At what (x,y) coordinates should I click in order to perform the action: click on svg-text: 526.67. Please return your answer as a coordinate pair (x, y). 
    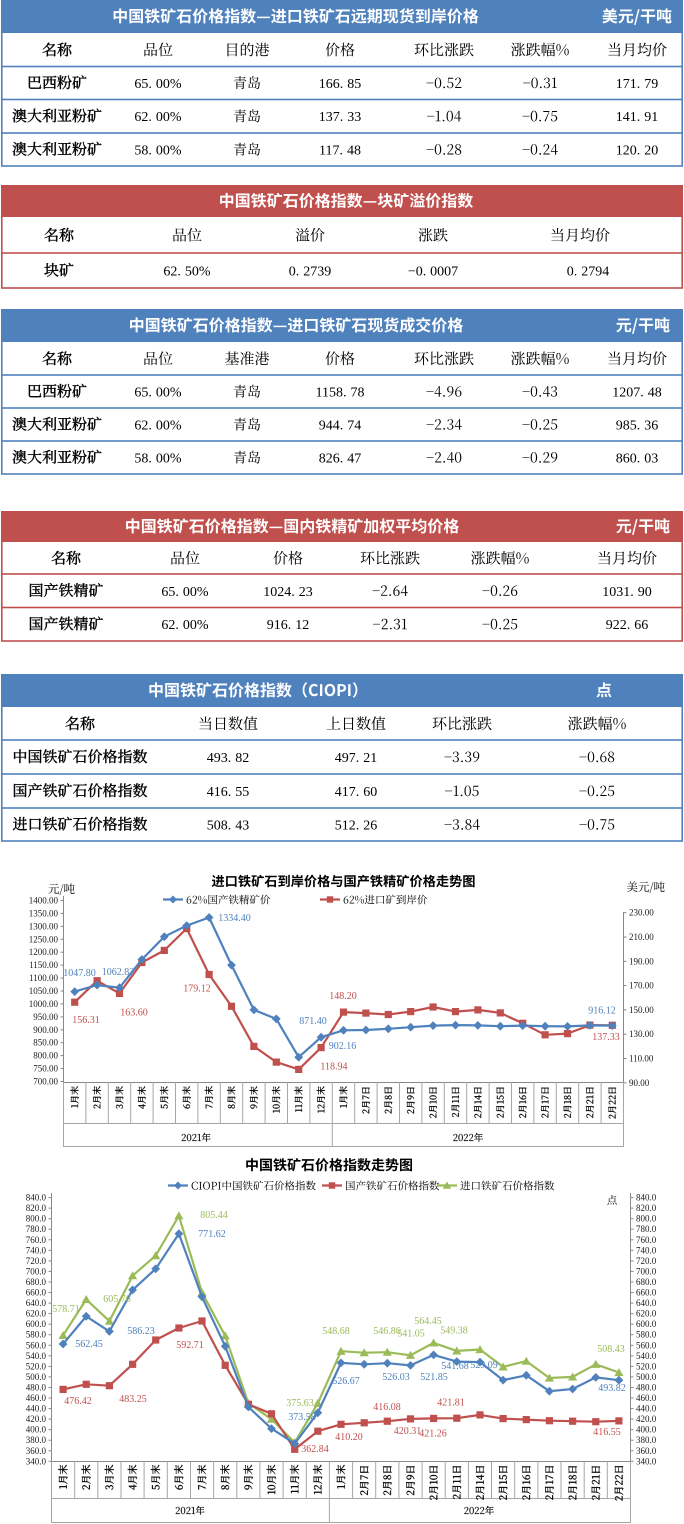
    Looking at the image, I should click on (346, 1381).